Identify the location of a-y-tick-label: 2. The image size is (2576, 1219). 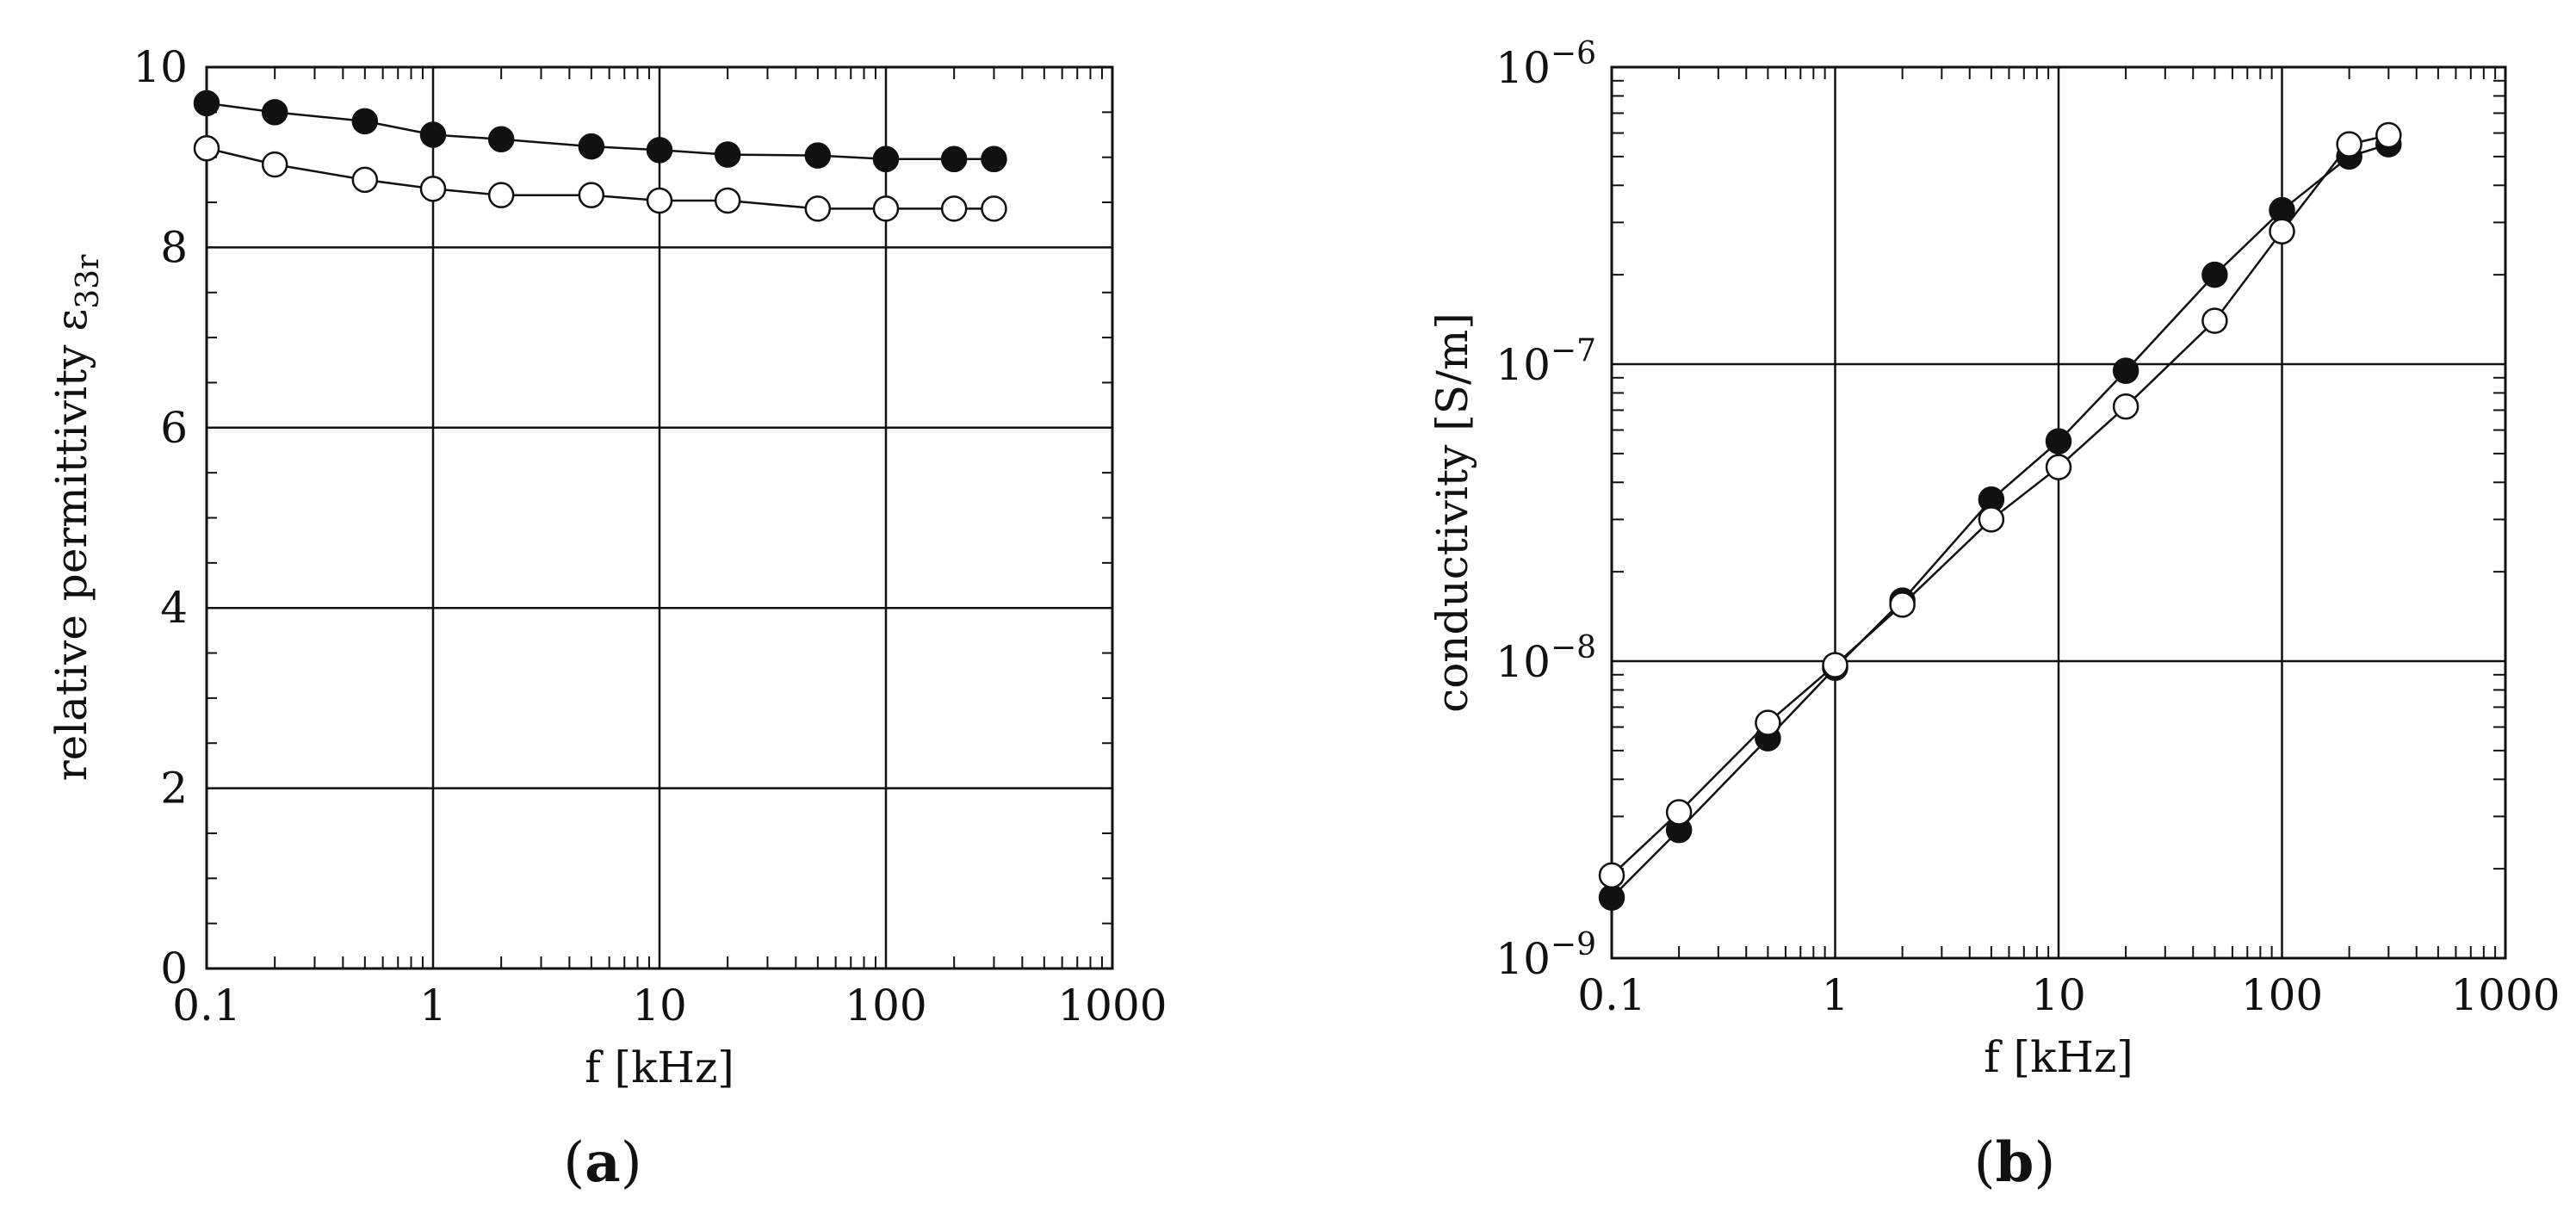
(174, 789).